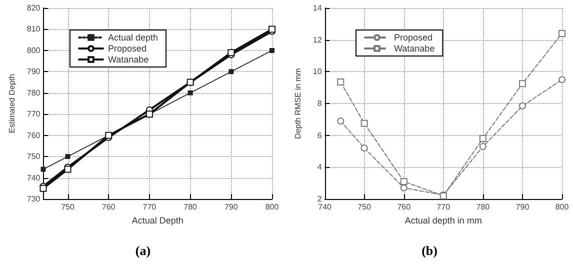 This screenshot has width=573, height=276. What do you see at coordinates (12, 104) in the screenshot?
I see `y-axis-title: Estimated Depth` at bounding box center [12, 104].